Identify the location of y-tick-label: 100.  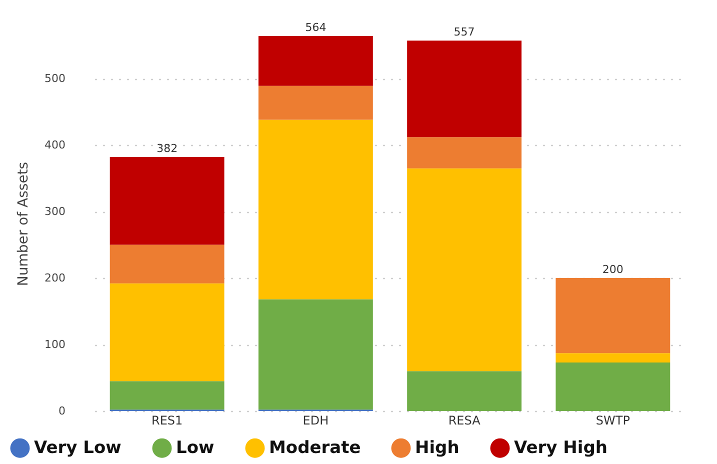
(55, 345).